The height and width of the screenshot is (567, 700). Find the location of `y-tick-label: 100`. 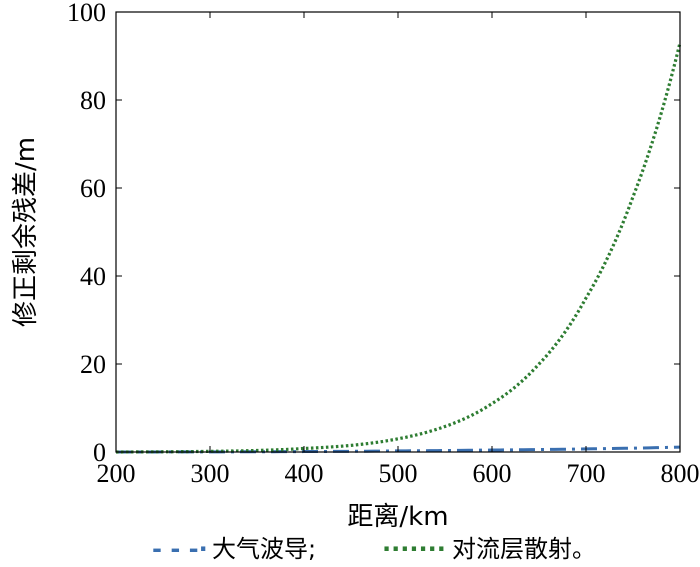

y-tick-label: 100 is located at coordinates (86, 13).